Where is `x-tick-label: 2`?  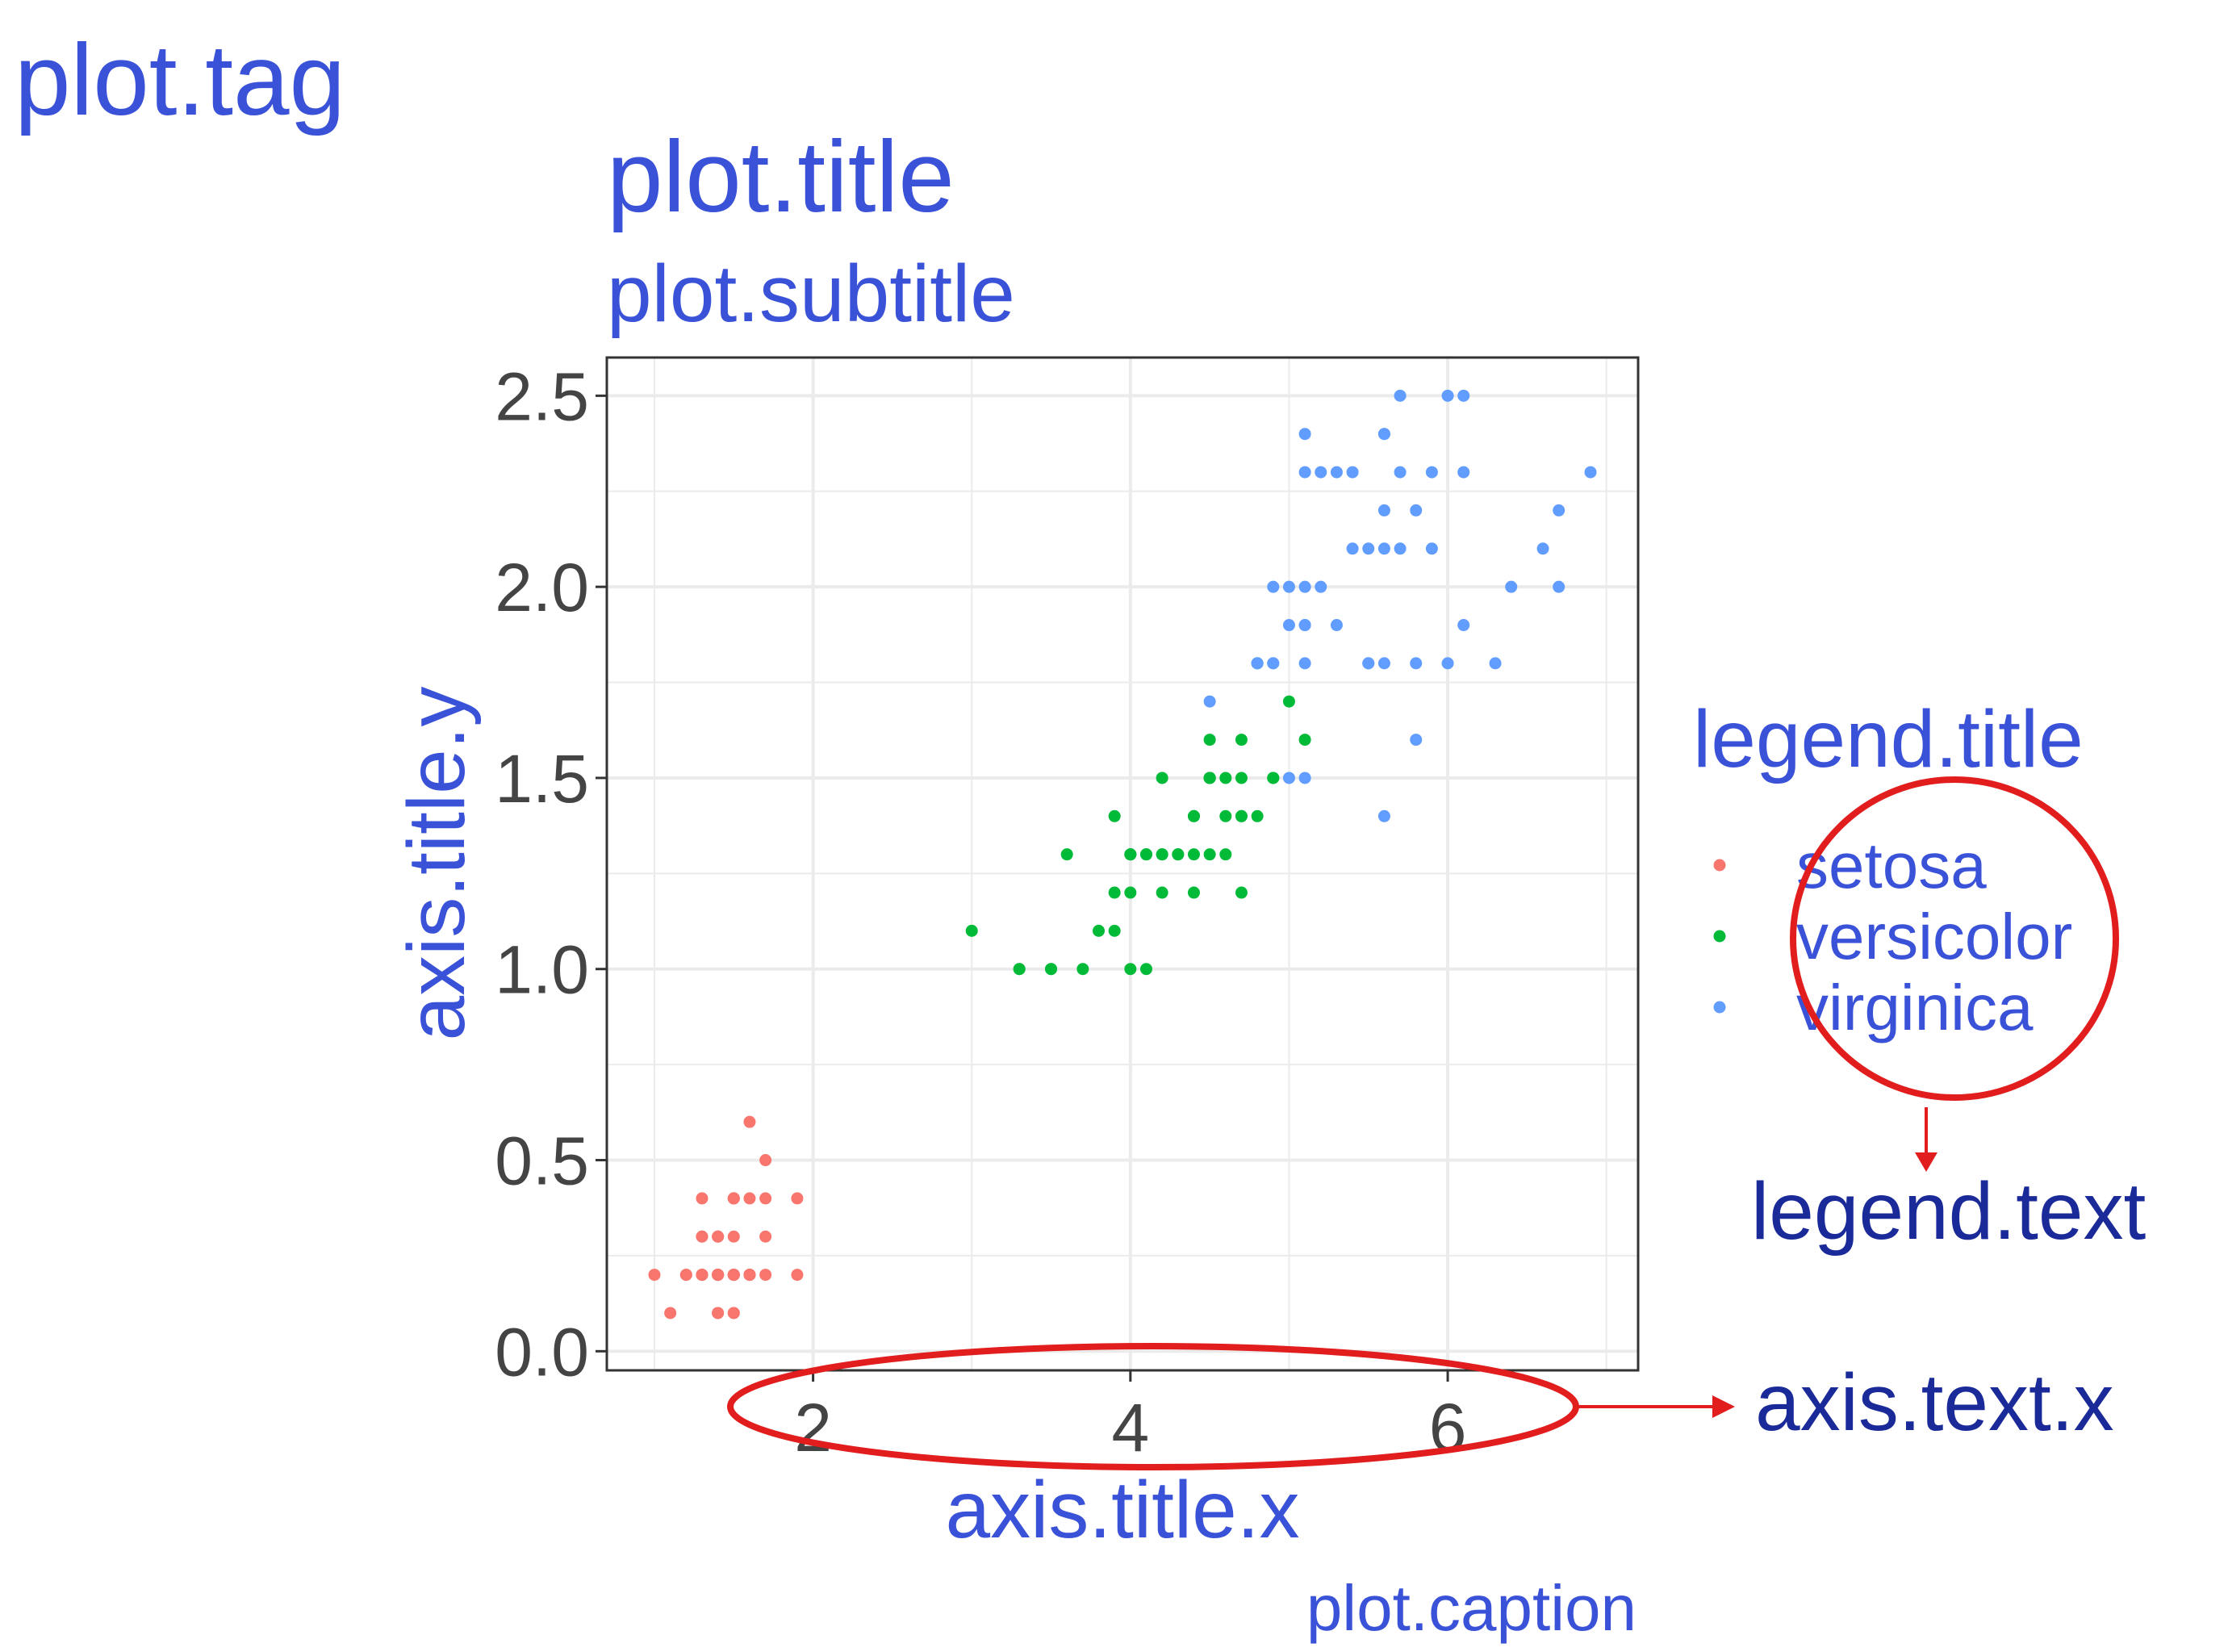
x-tick-label: 2 is located at coordinates (813, 1428).